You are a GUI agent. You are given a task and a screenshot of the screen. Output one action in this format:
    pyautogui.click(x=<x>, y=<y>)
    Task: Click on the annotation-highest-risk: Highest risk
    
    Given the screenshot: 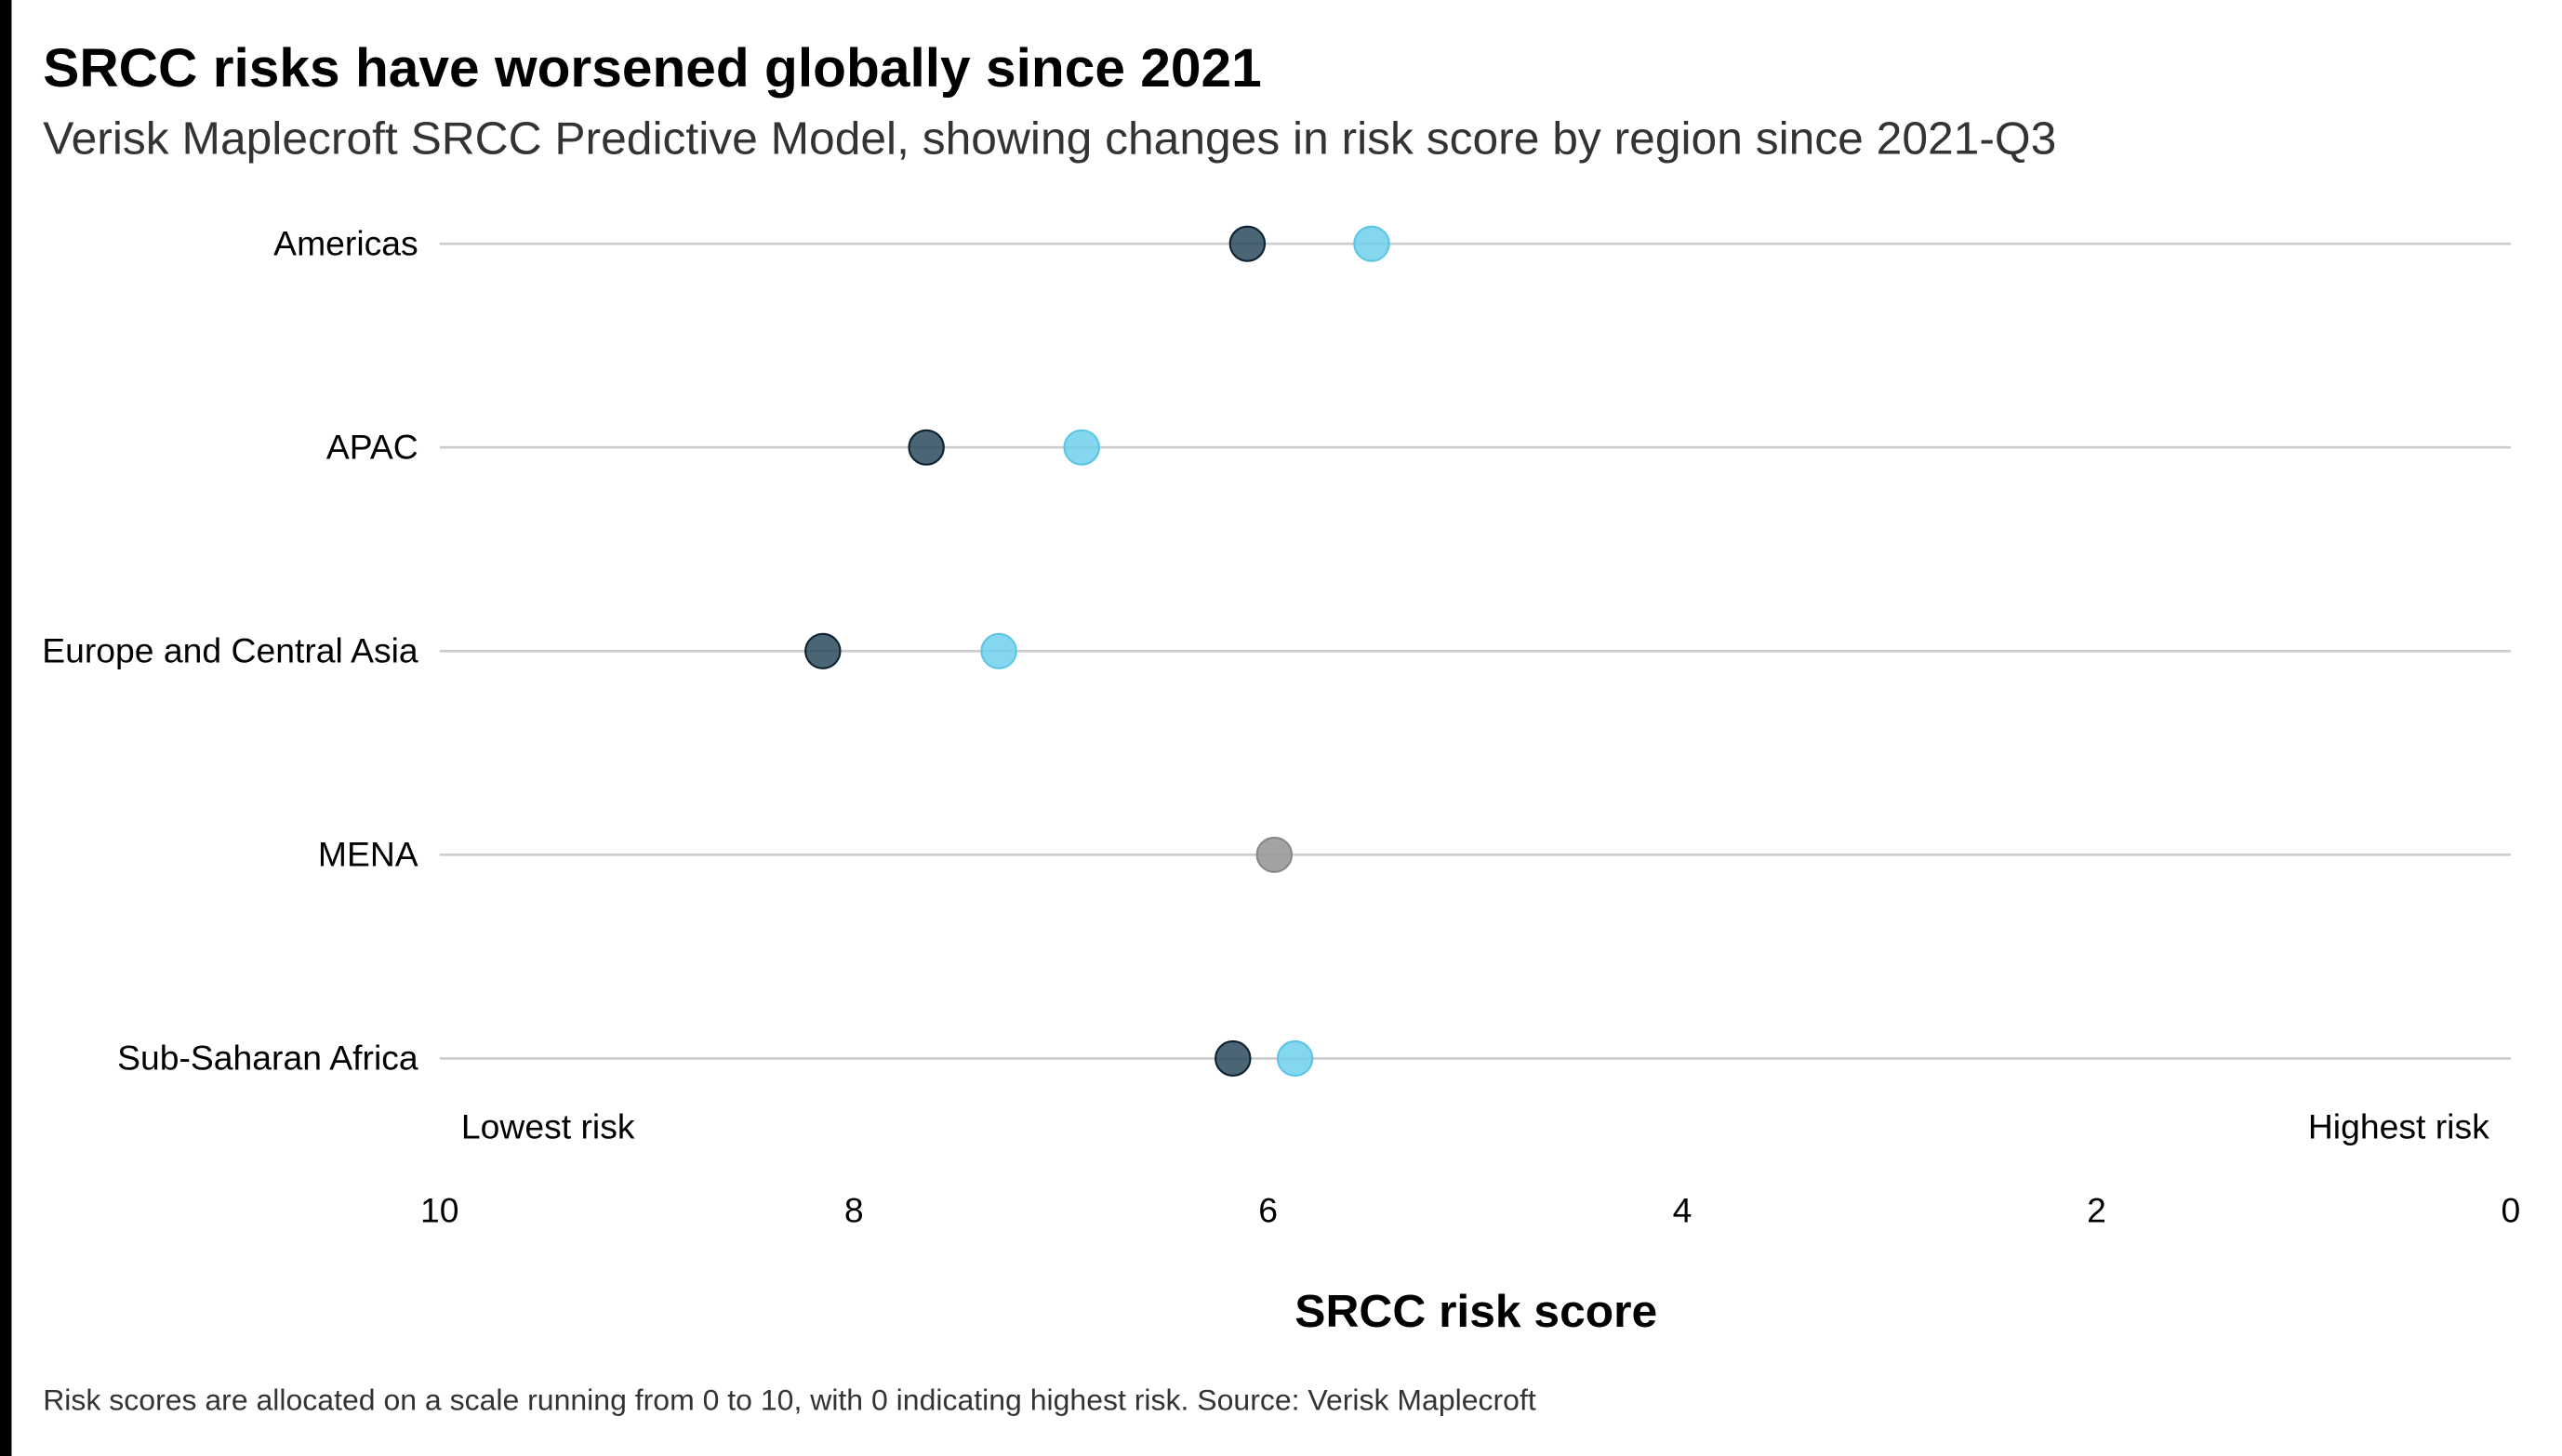 What is the action you would take?
    pyautogui.click(x=2398, y=1126)
    